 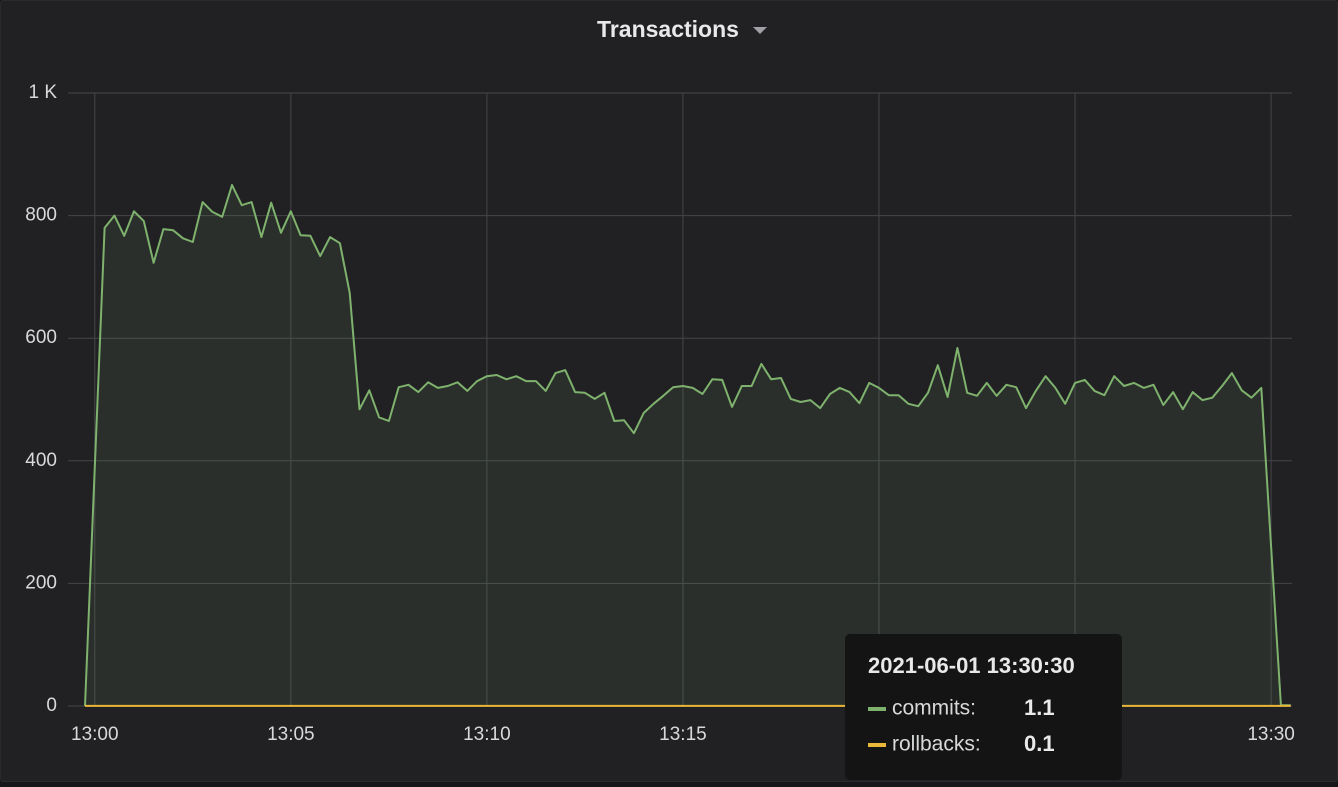 I want to click on tooltip-value: 0.1, so click(x=1039, y=743).